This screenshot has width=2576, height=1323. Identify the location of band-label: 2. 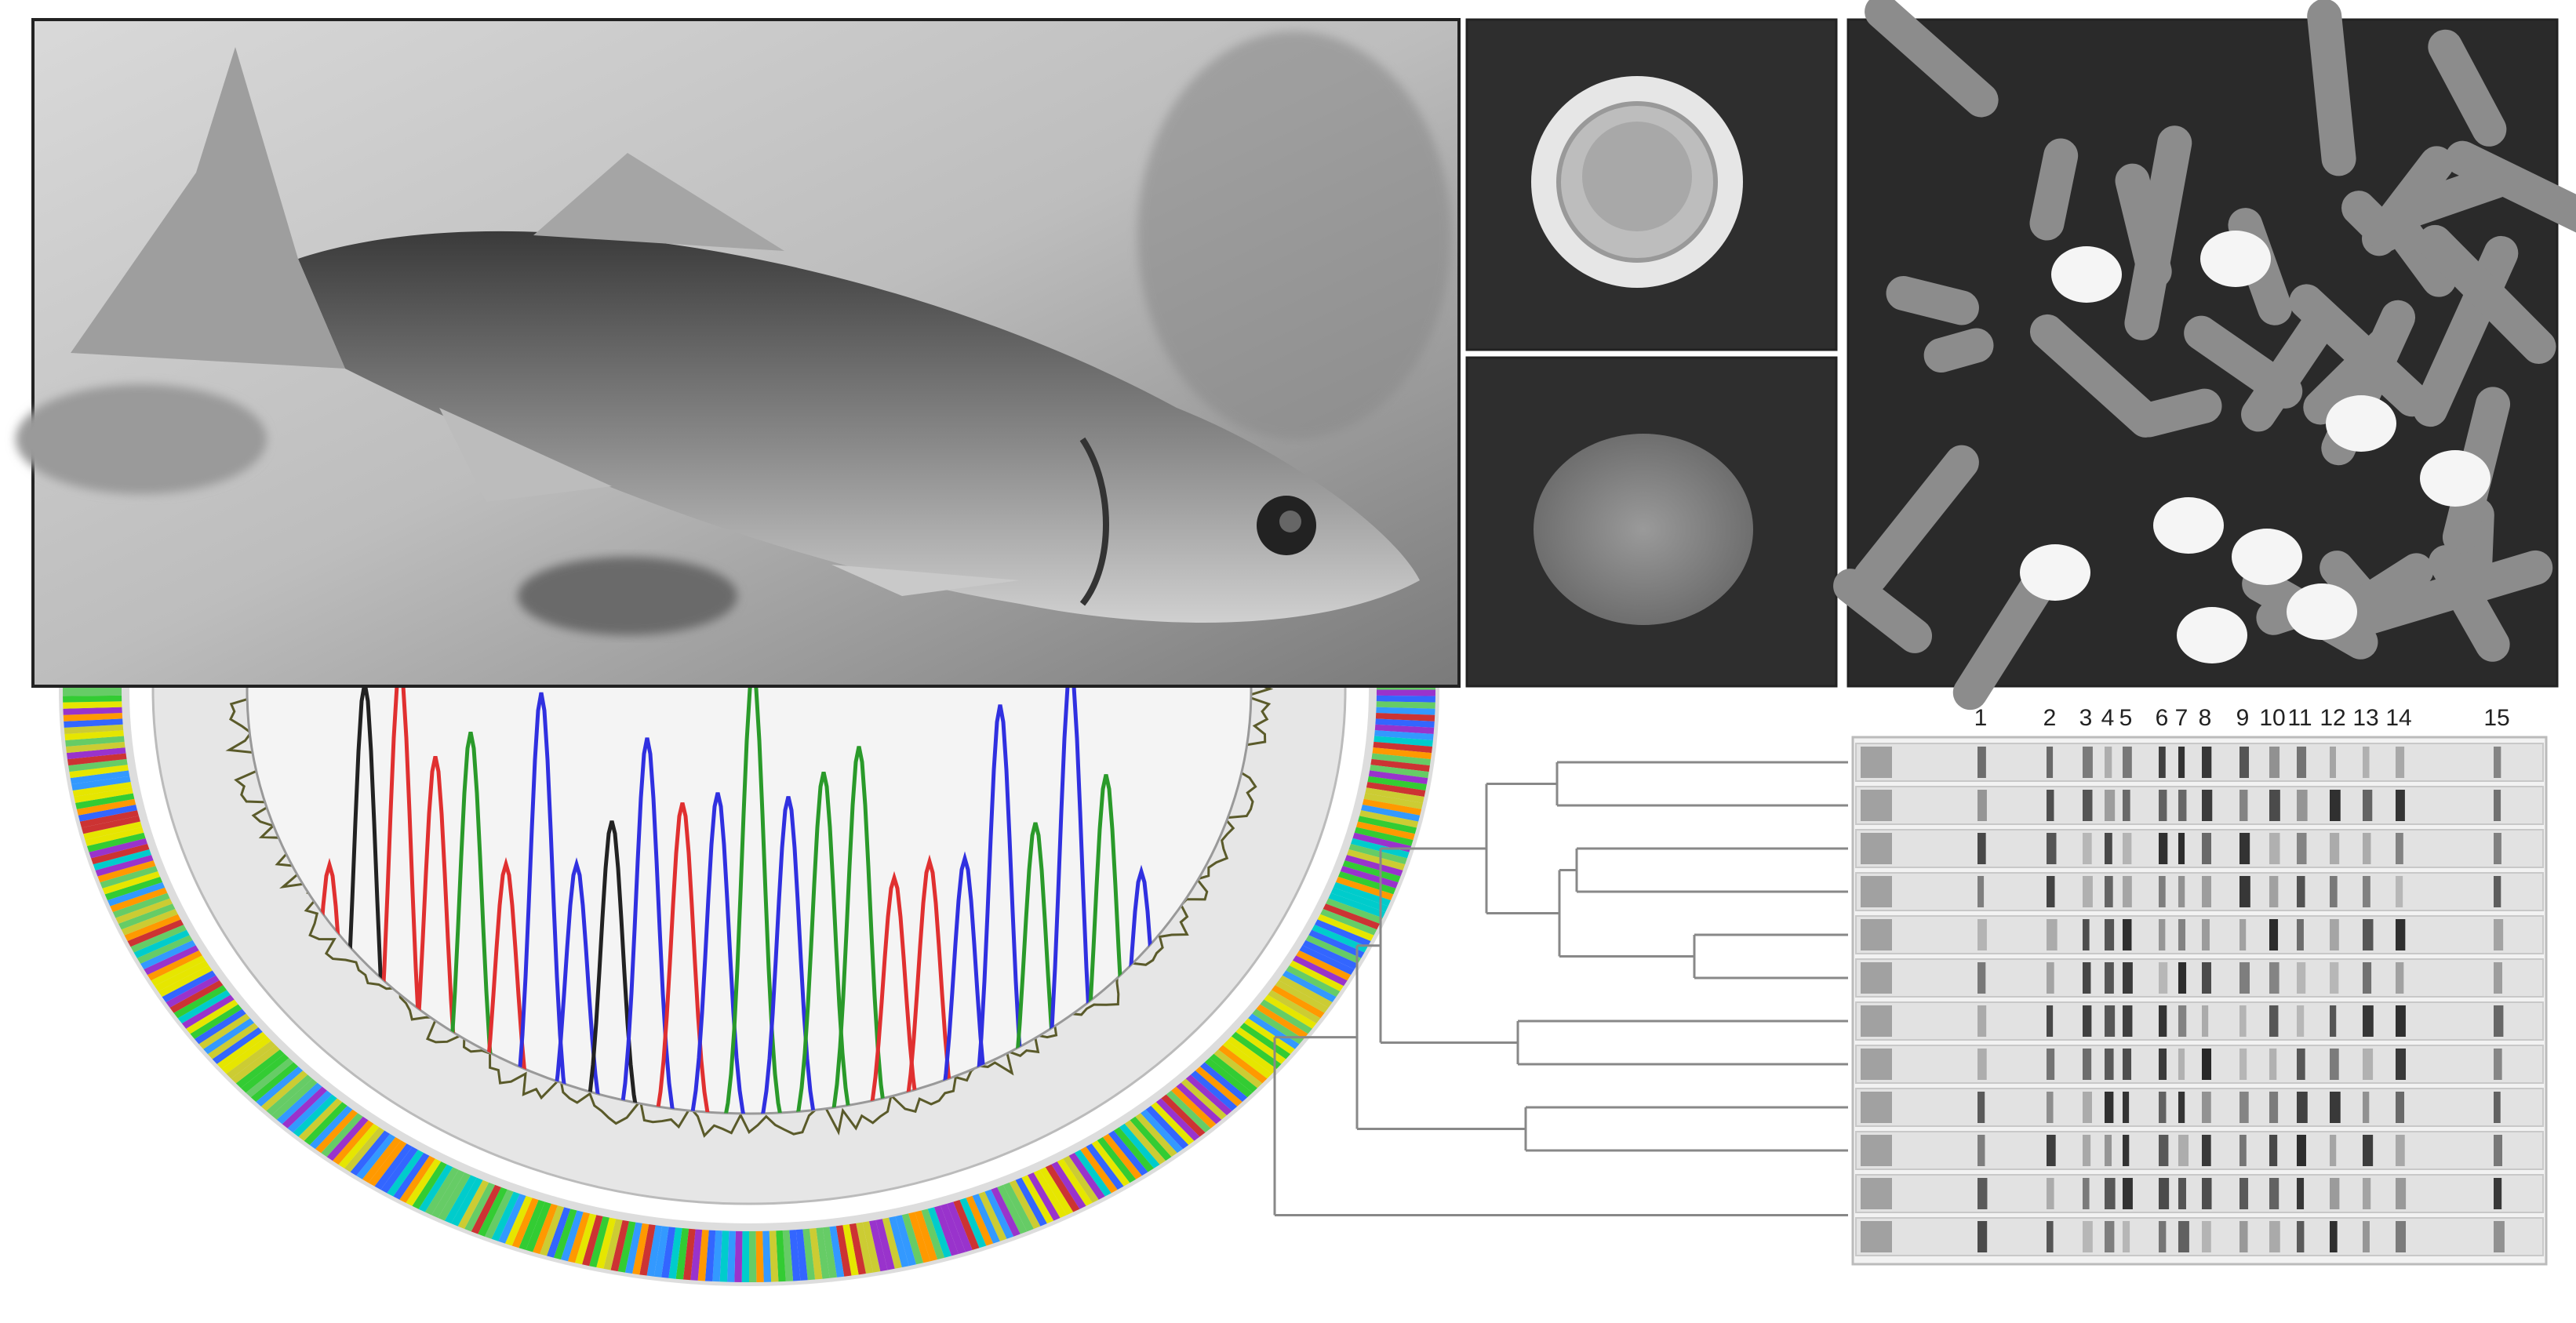
(2050, 718).